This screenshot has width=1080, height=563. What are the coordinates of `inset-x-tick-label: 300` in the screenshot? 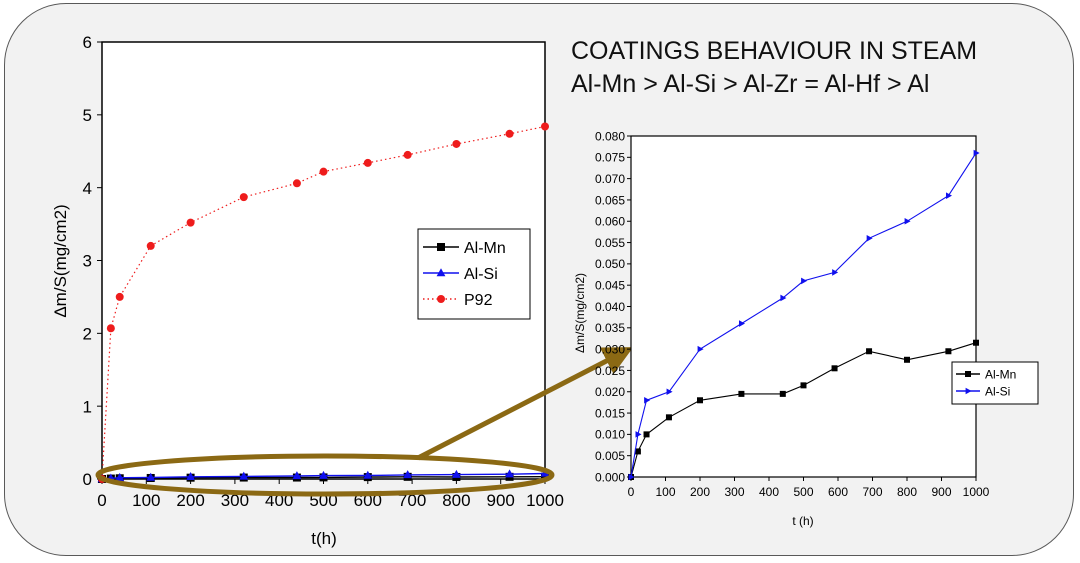 It's located at (734, 492).